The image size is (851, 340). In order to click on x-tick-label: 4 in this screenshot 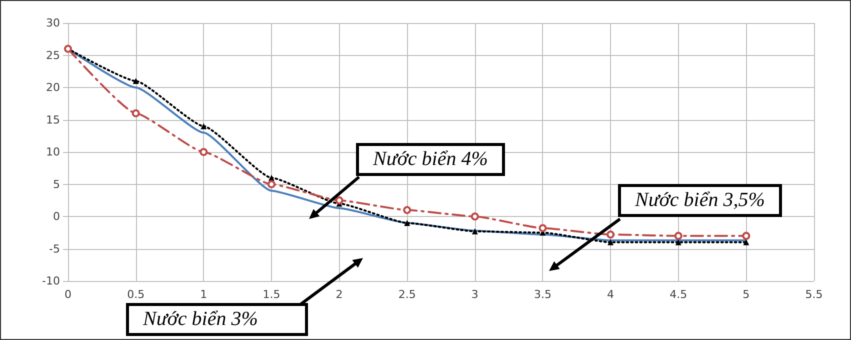, I will do `click(610, 294)`.